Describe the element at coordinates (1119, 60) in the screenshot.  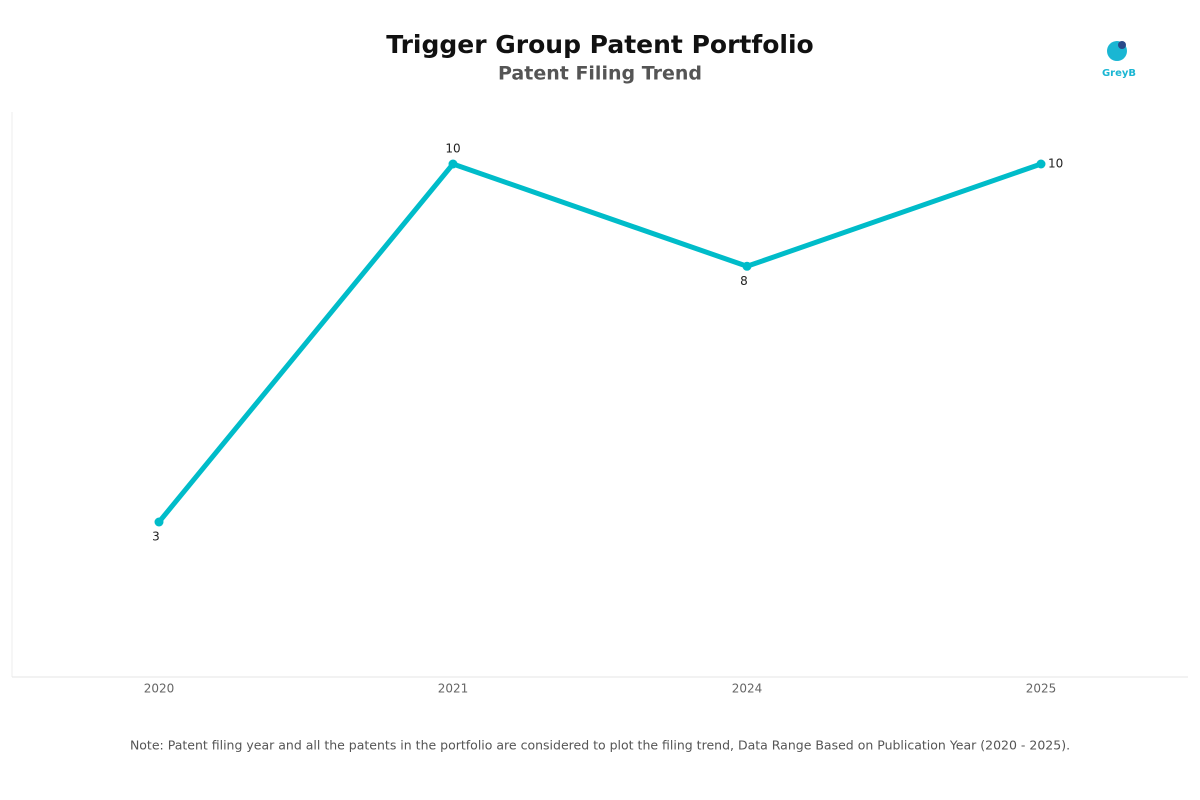
I see `logo: GreyB` at that location.